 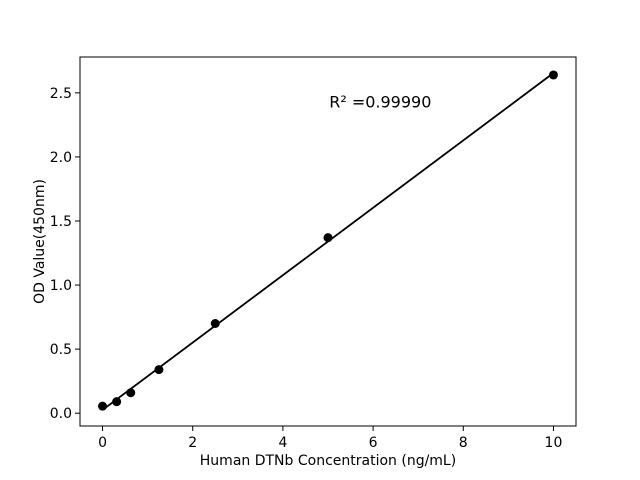 What do you see at coordinates (61, 222) in the screenshot?
I see `y-tick-label: 1.5` at bounding box center [61, 222].